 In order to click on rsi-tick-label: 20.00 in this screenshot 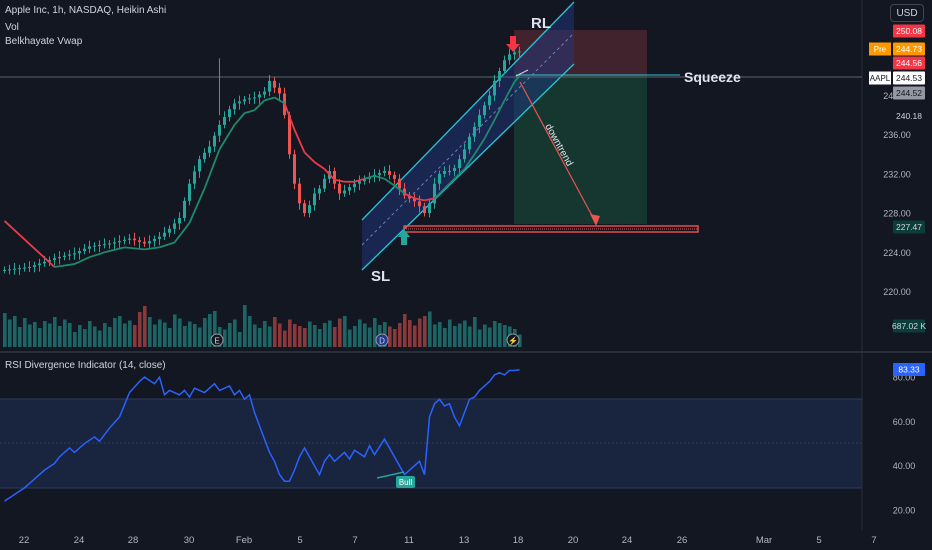, I will do `click(904, 511)`.